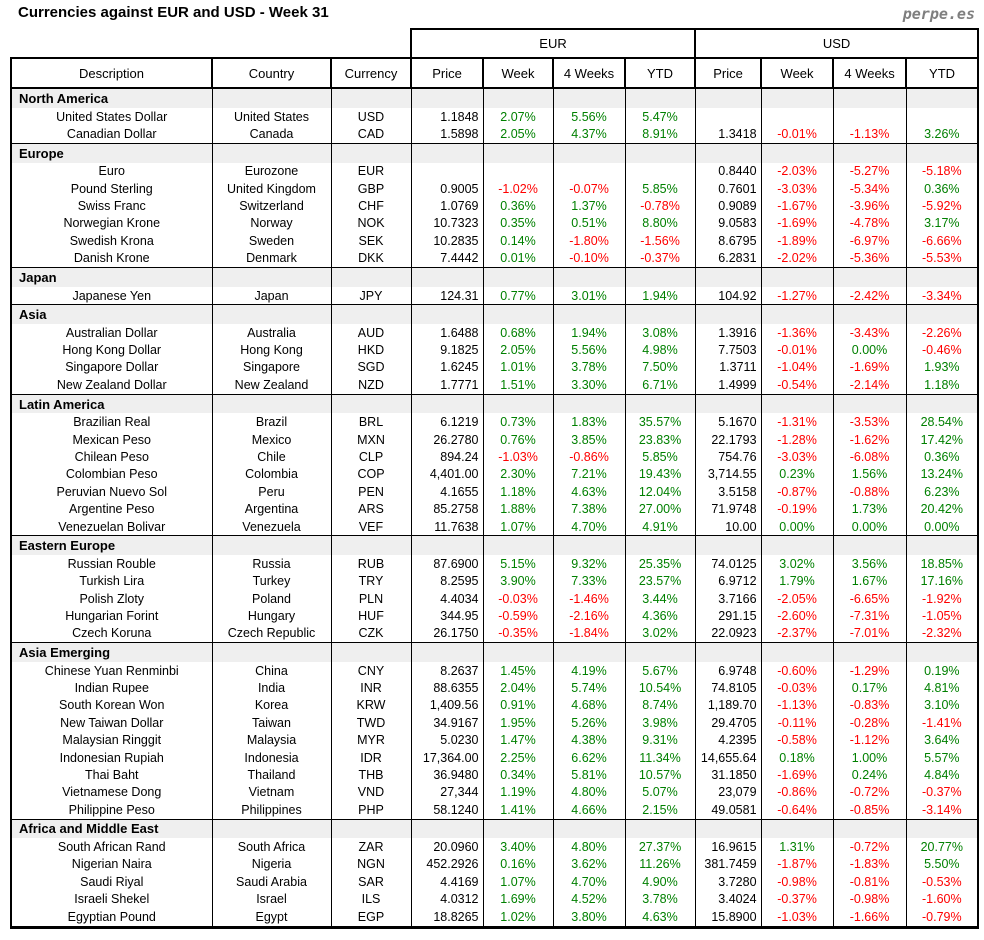 The height and width of the screenshot is (940, 984). I want to click on four-weeks-cell: -2.42%, so click(869, 295).